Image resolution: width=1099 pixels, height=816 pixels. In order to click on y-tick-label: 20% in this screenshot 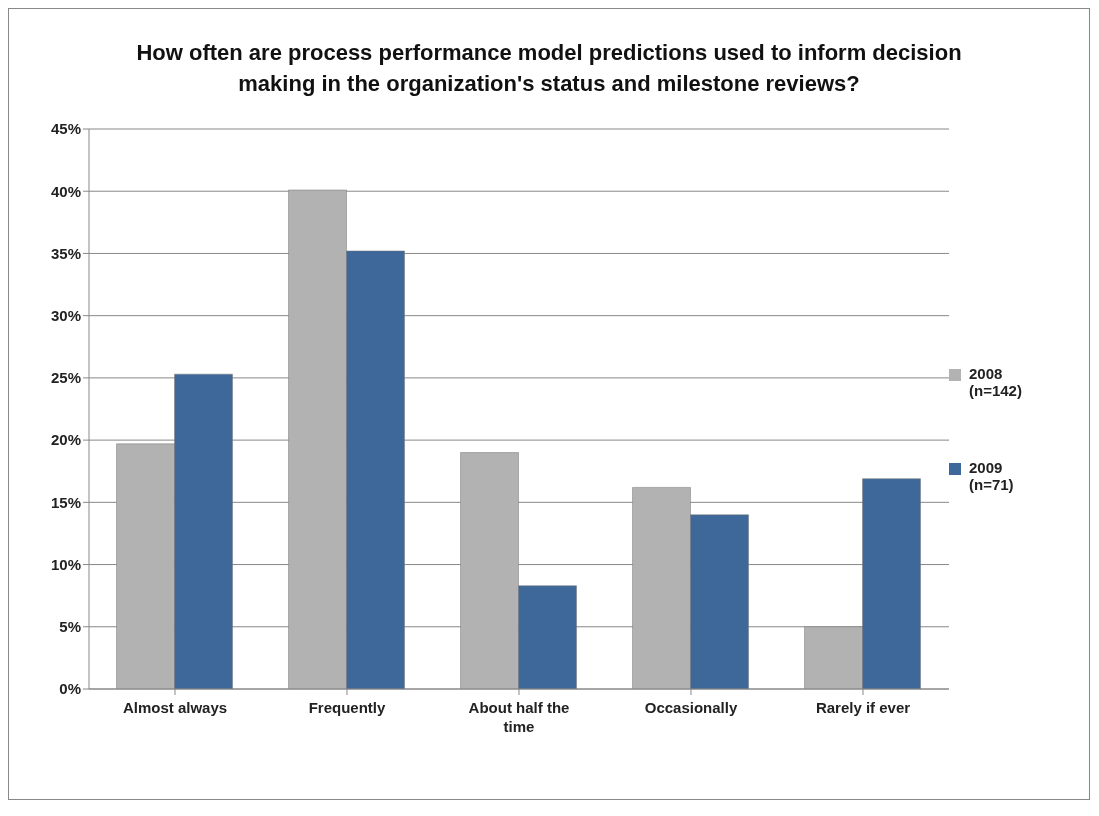, I will do `click(65, 440)`.